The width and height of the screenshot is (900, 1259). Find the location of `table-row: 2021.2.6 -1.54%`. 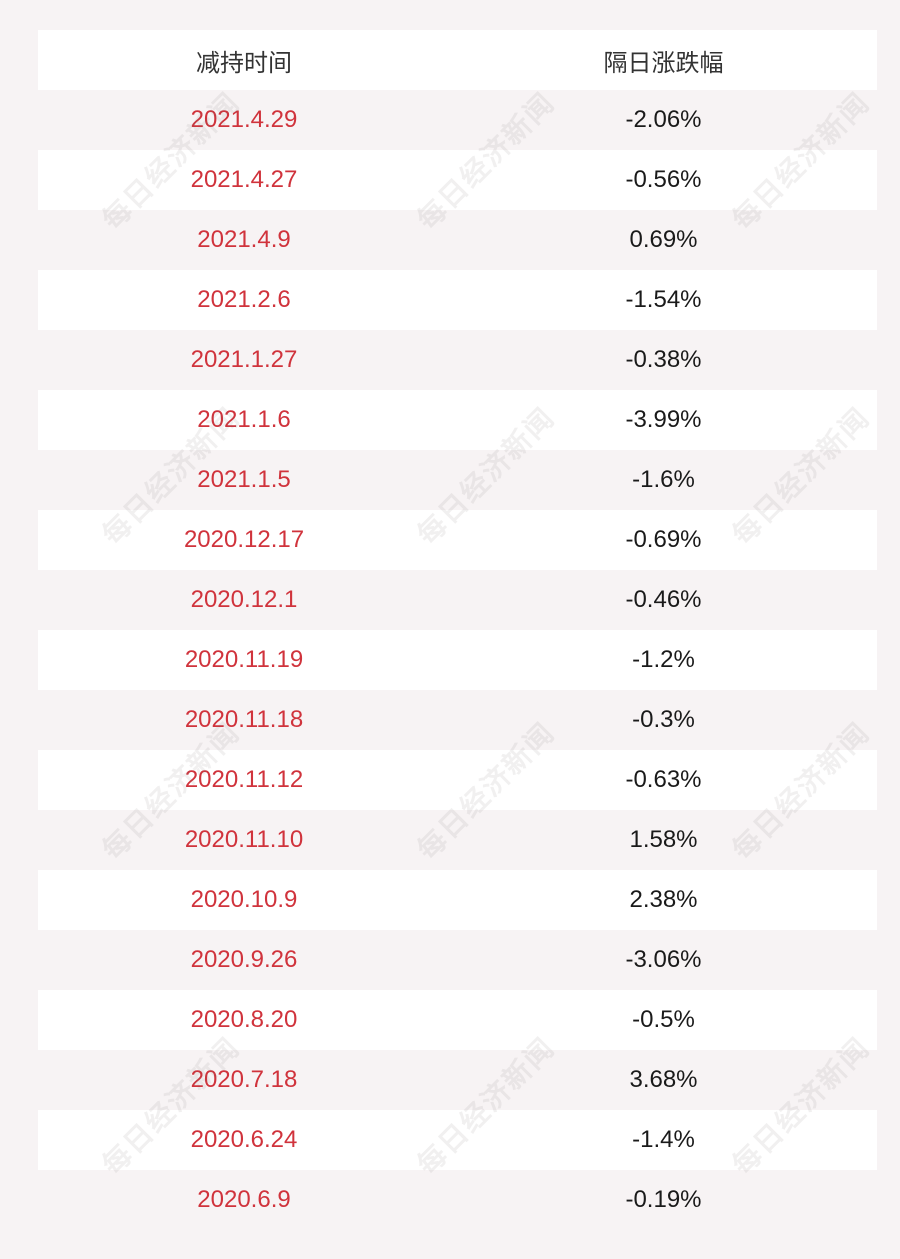

table-row: 2021.2.6 -1.54% is located at coordinates (457, 300).